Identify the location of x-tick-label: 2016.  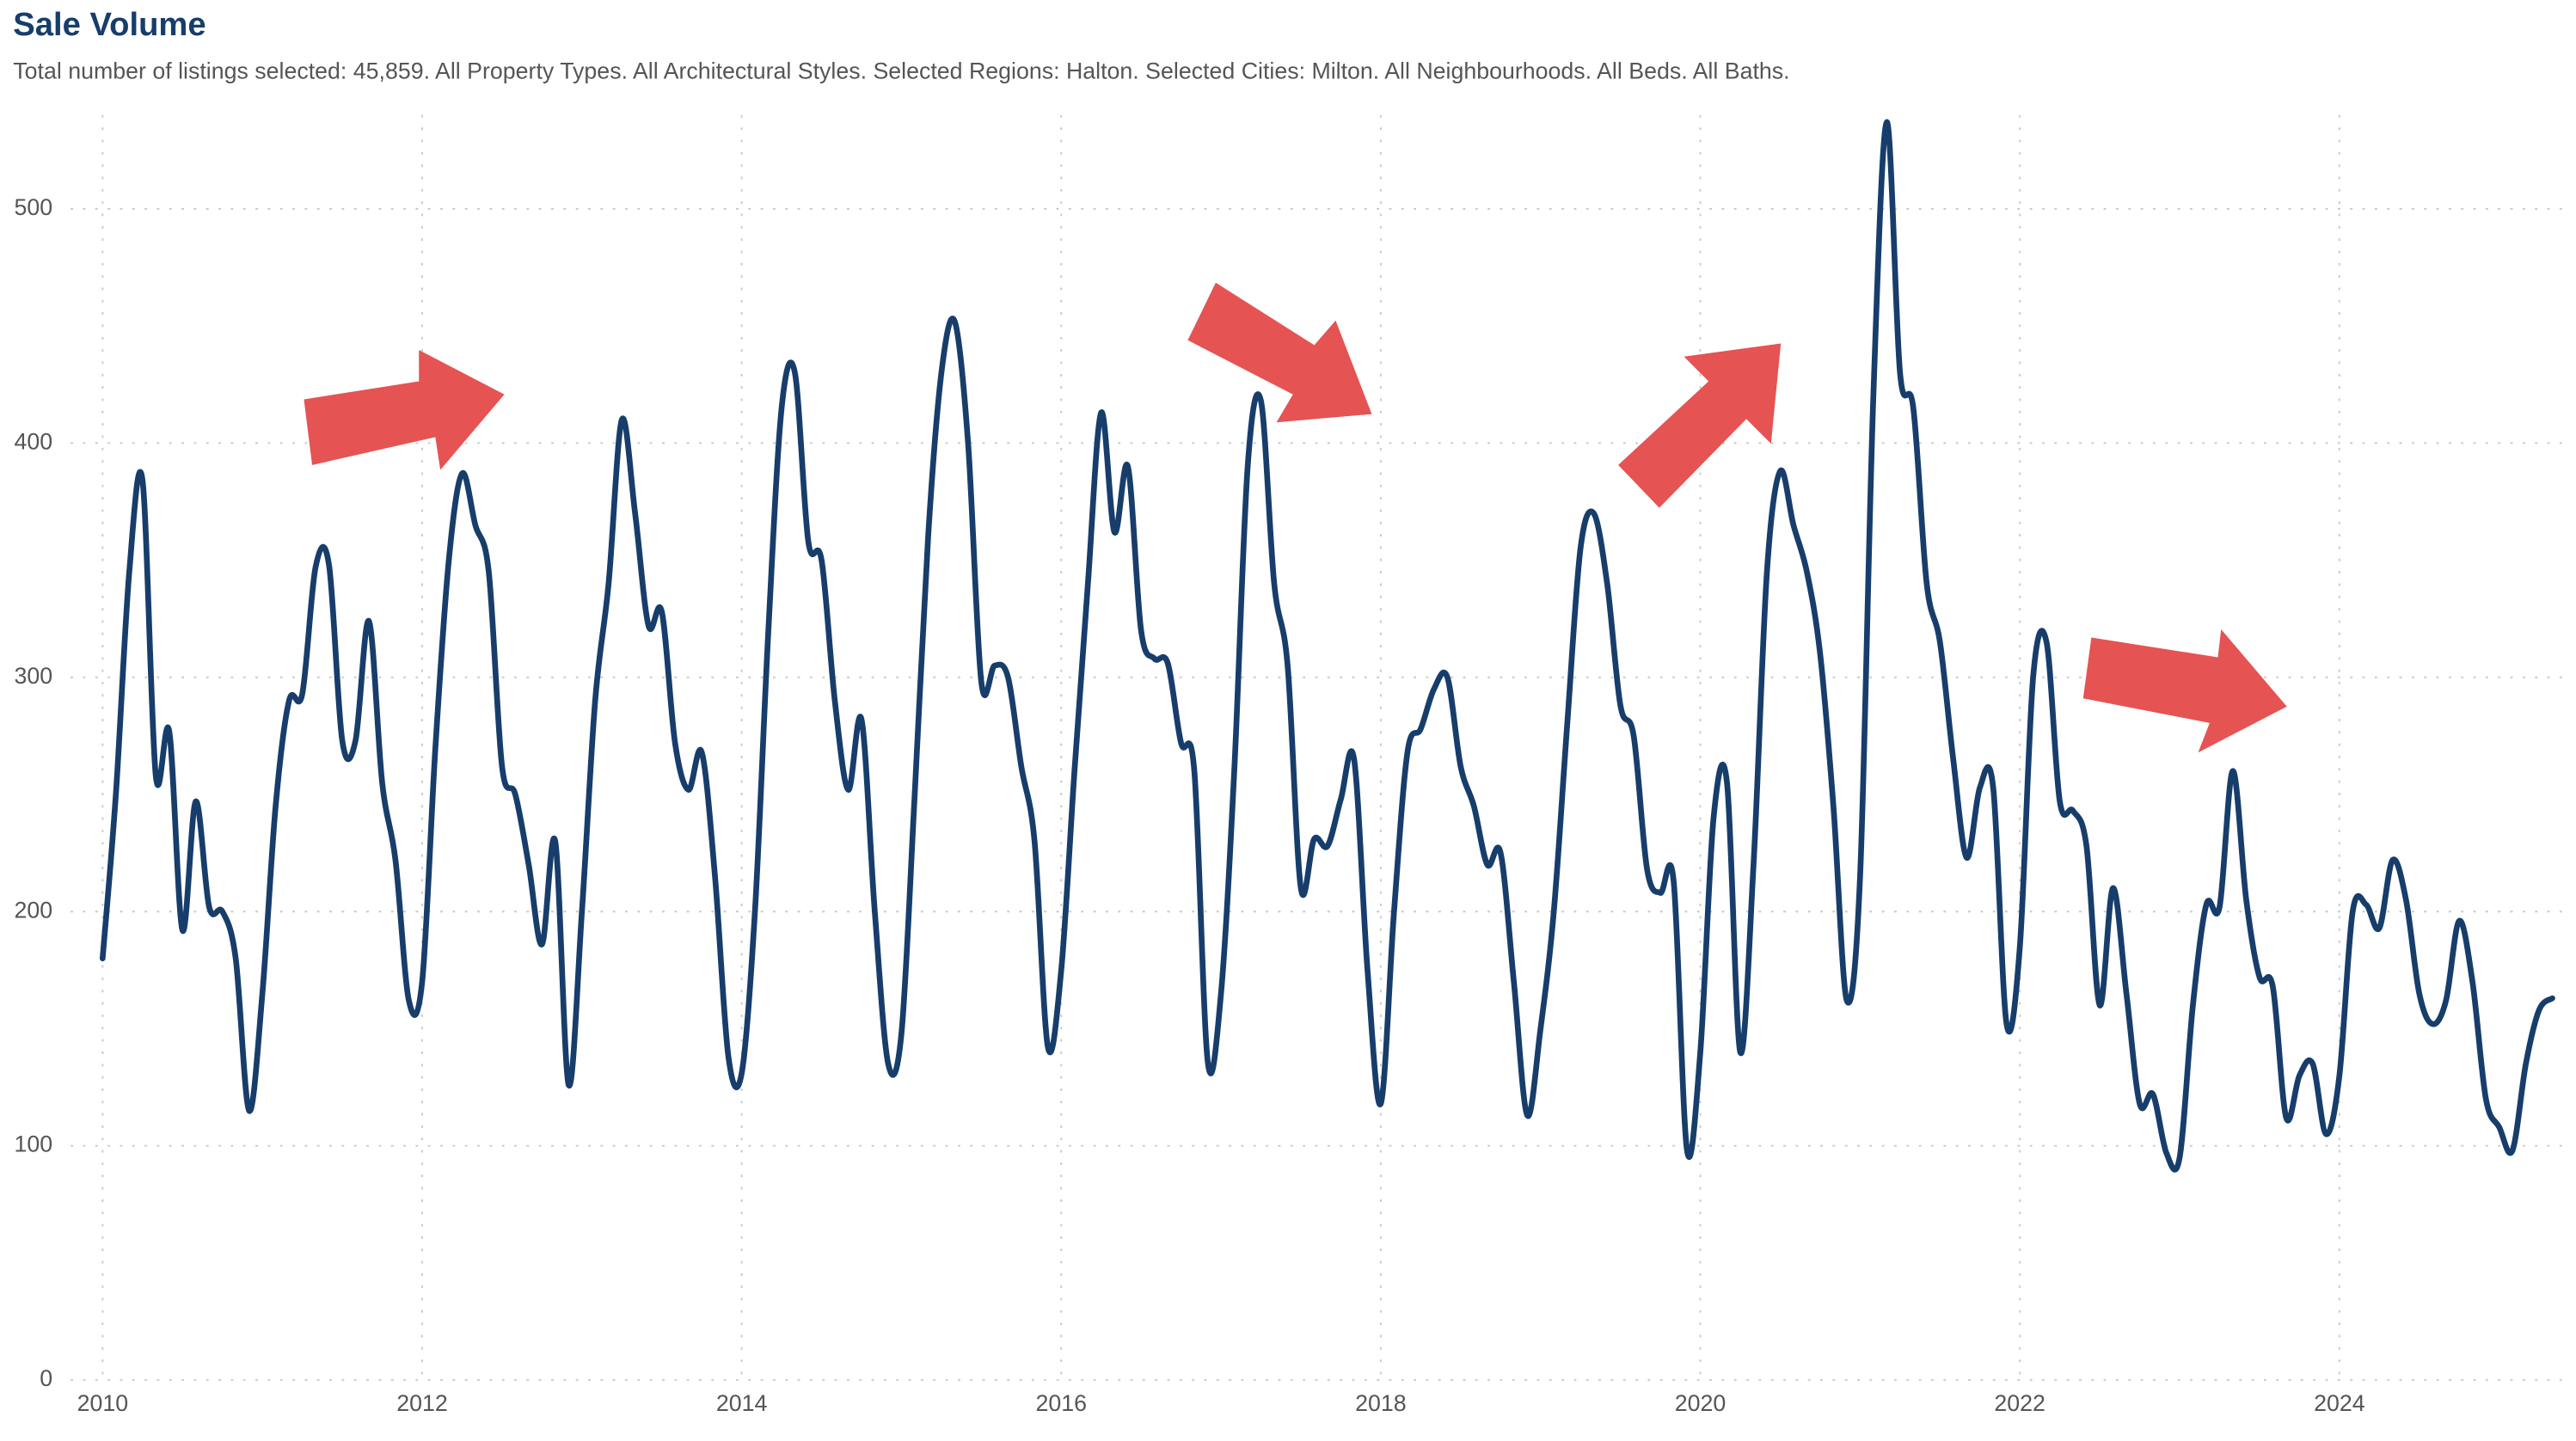
(1061, 1403).